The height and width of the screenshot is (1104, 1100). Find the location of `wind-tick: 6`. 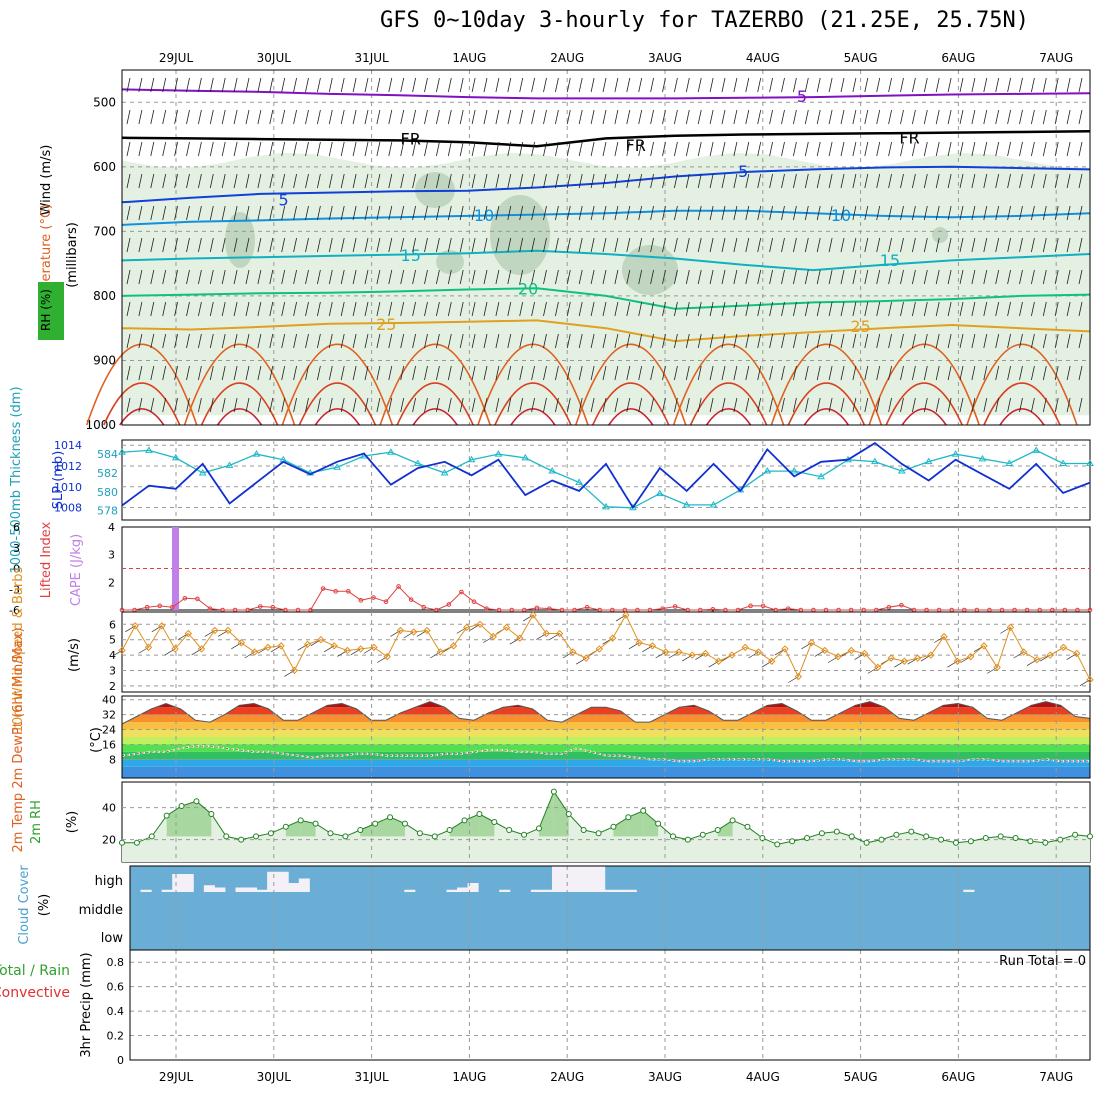

wind-tick: 6 is located at coordinates (112, 624).